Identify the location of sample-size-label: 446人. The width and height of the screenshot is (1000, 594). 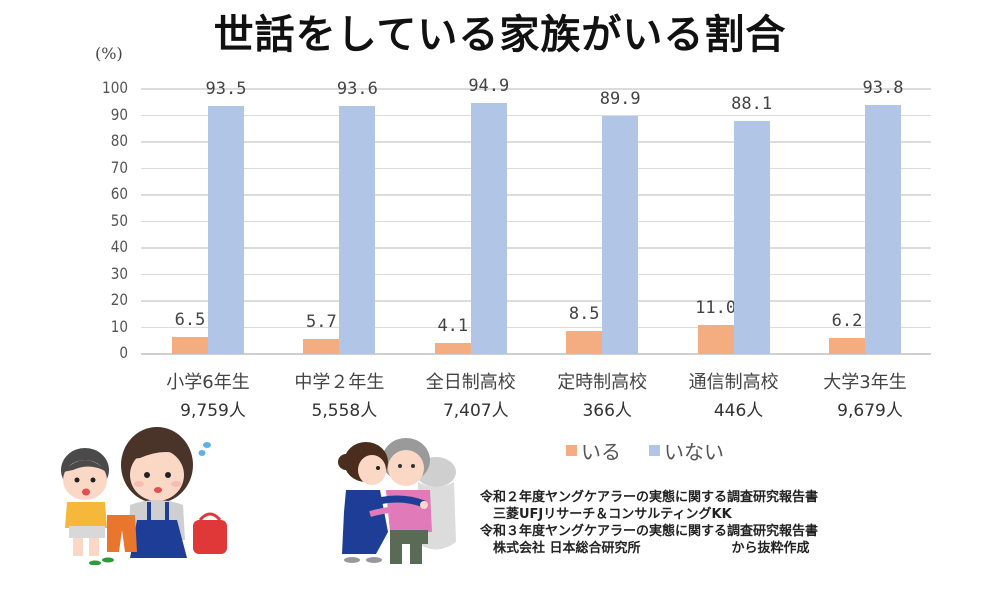
(738, 411).